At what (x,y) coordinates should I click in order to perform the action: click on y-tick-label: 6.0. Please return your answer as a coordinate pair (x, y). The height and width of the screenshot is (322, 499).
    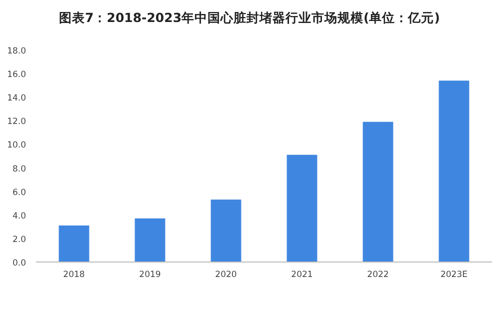
    Looking at the image, I should click on (19, 193).